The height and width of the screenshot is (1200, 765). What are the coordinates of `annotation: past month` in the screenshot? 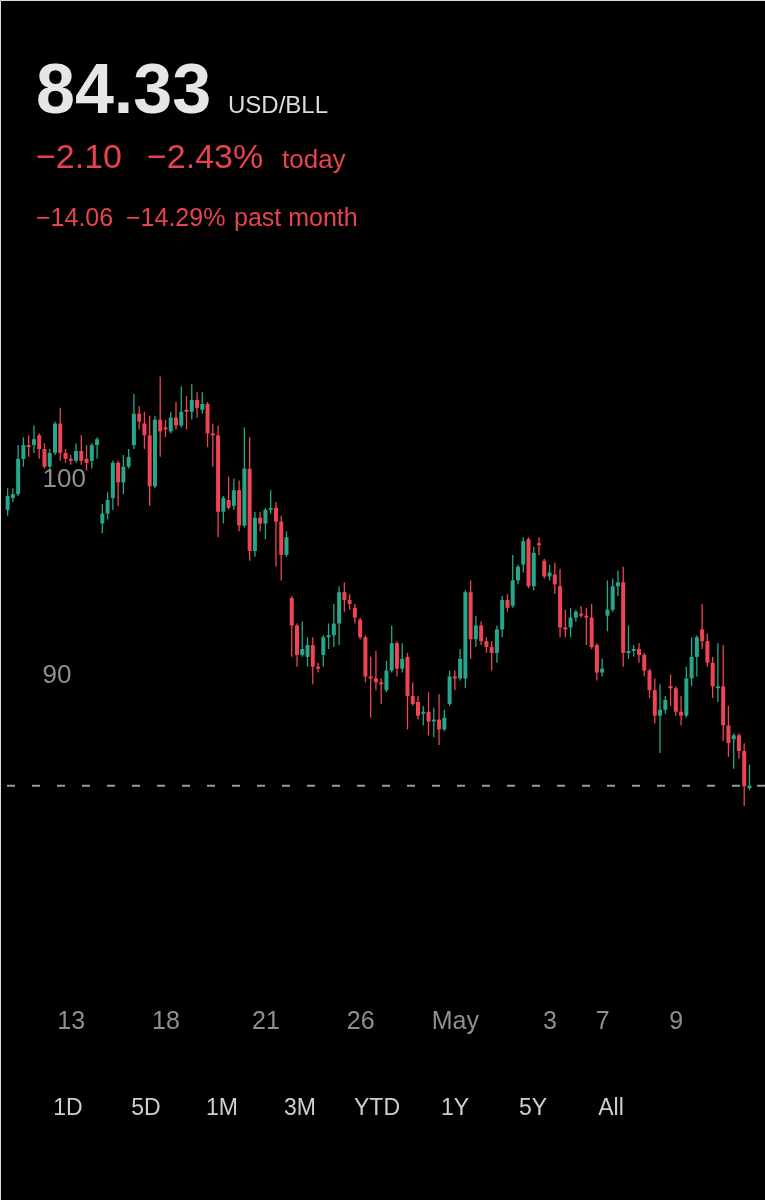 It's located at (296, 217).